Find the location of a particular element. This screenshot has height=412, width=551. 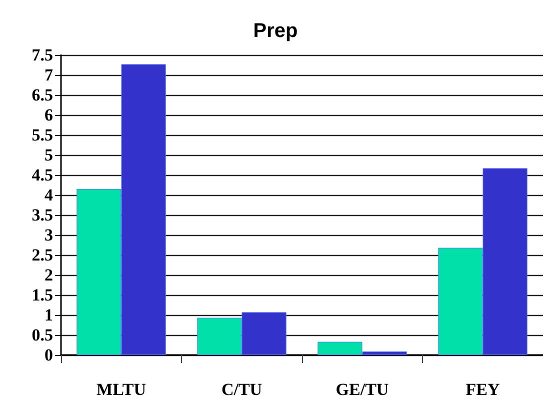

y-tick-label: 7 is located at coordinates (49, 75).